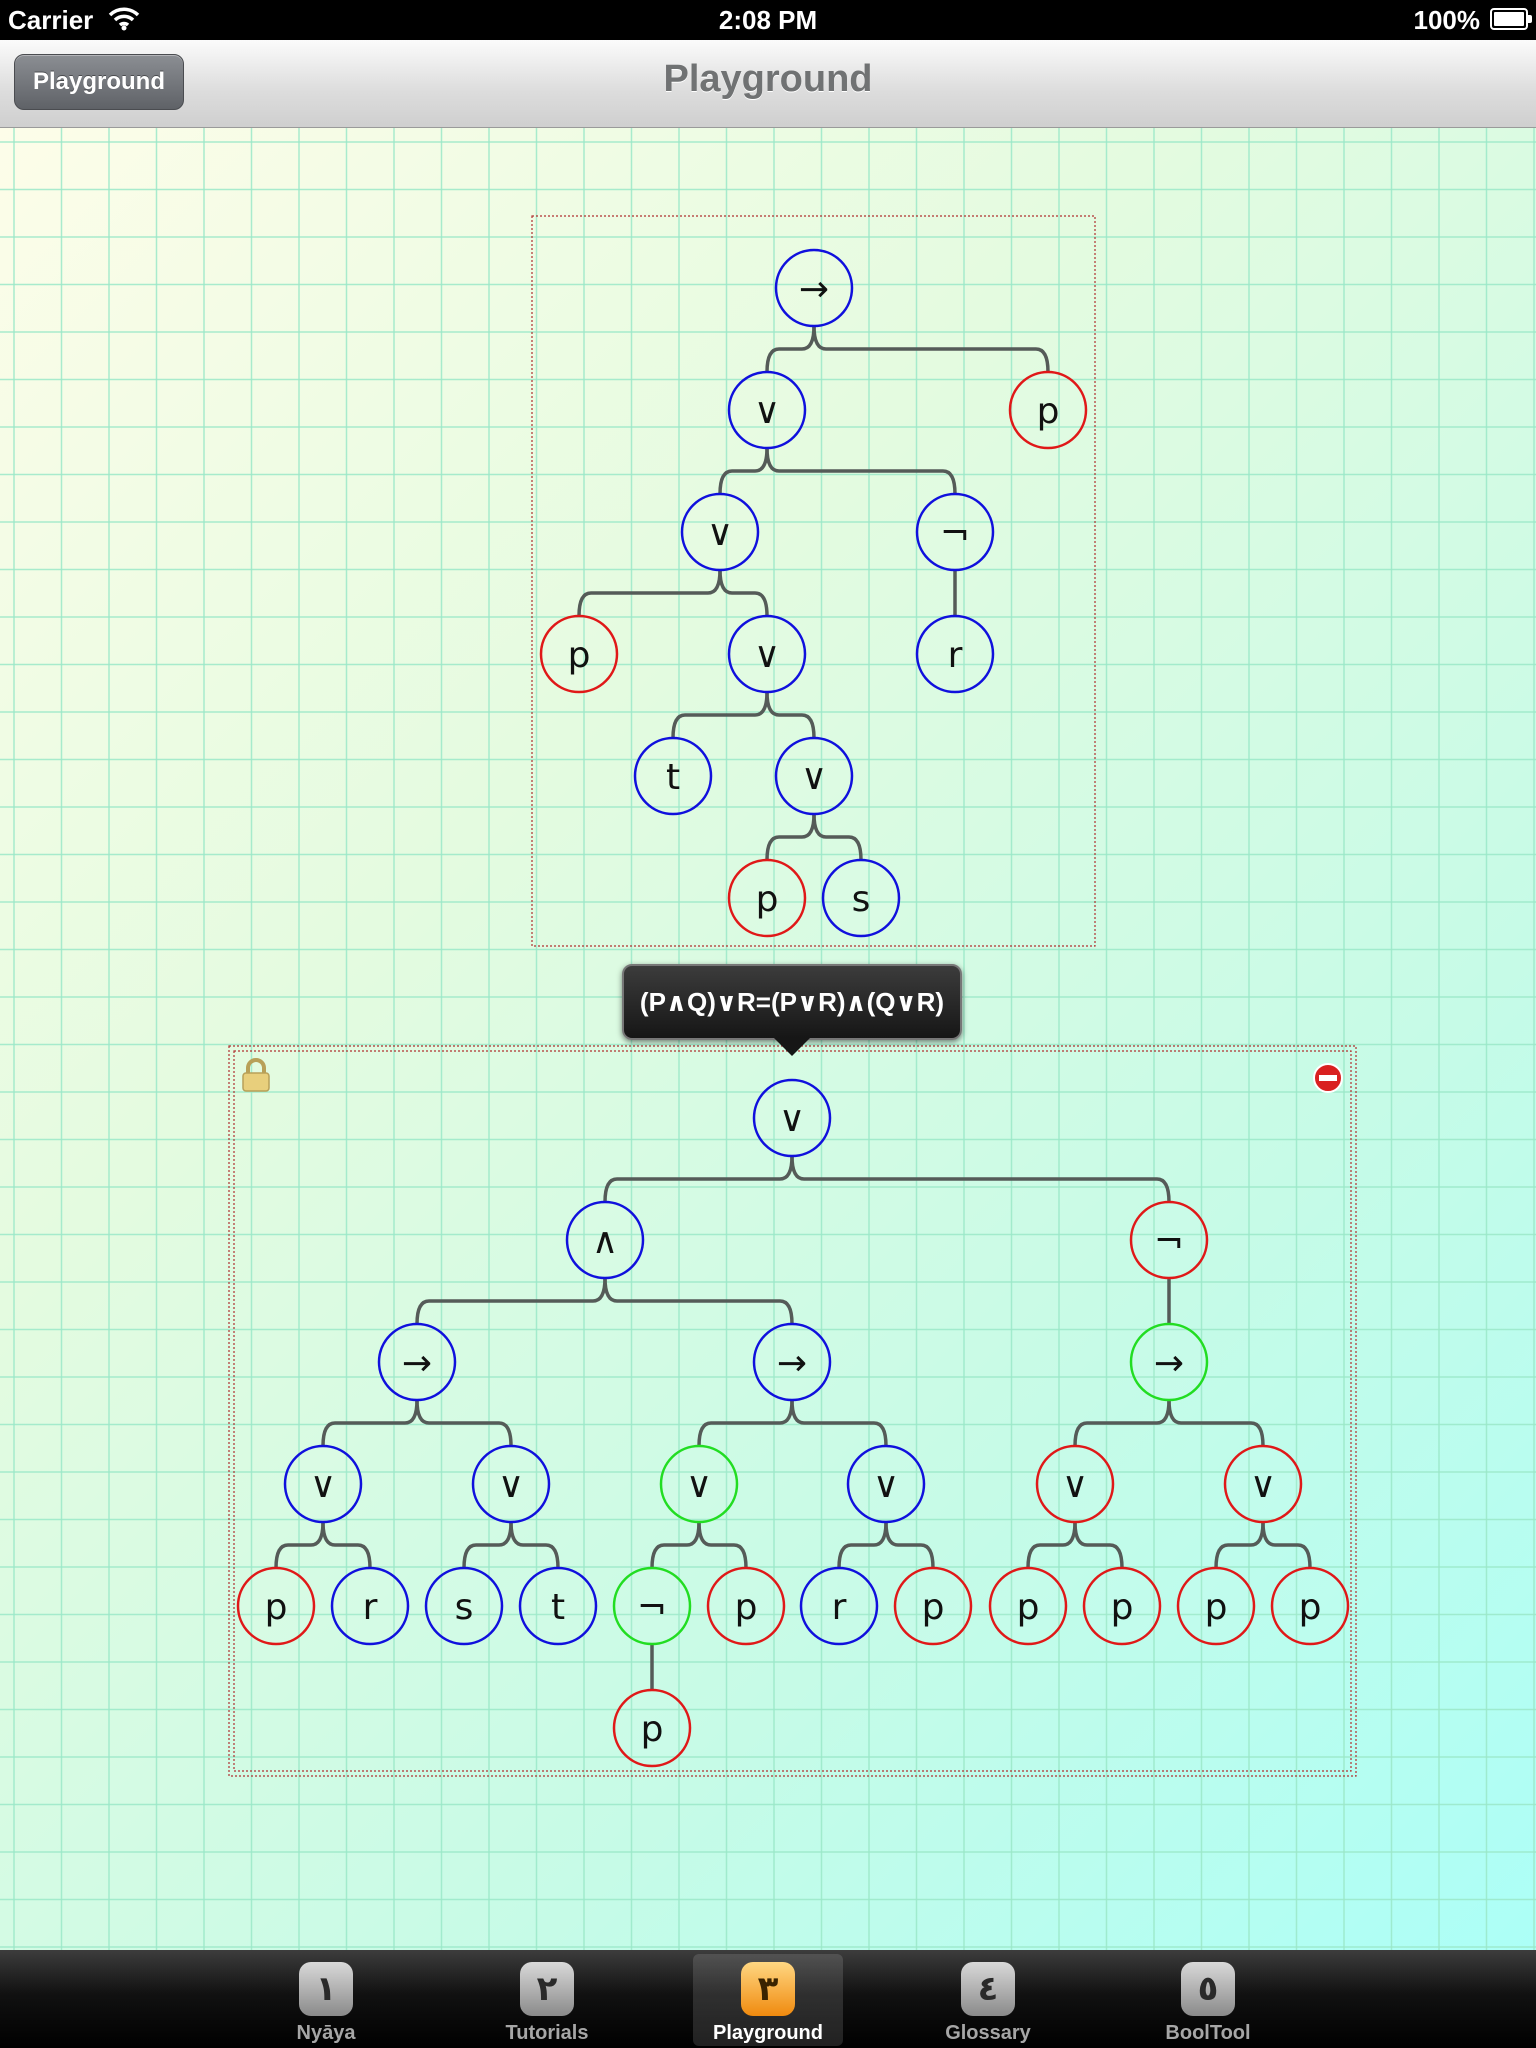  Describe the element at coordinates (124, 19) in the screenshot. I see `wifi-icon` at that location.